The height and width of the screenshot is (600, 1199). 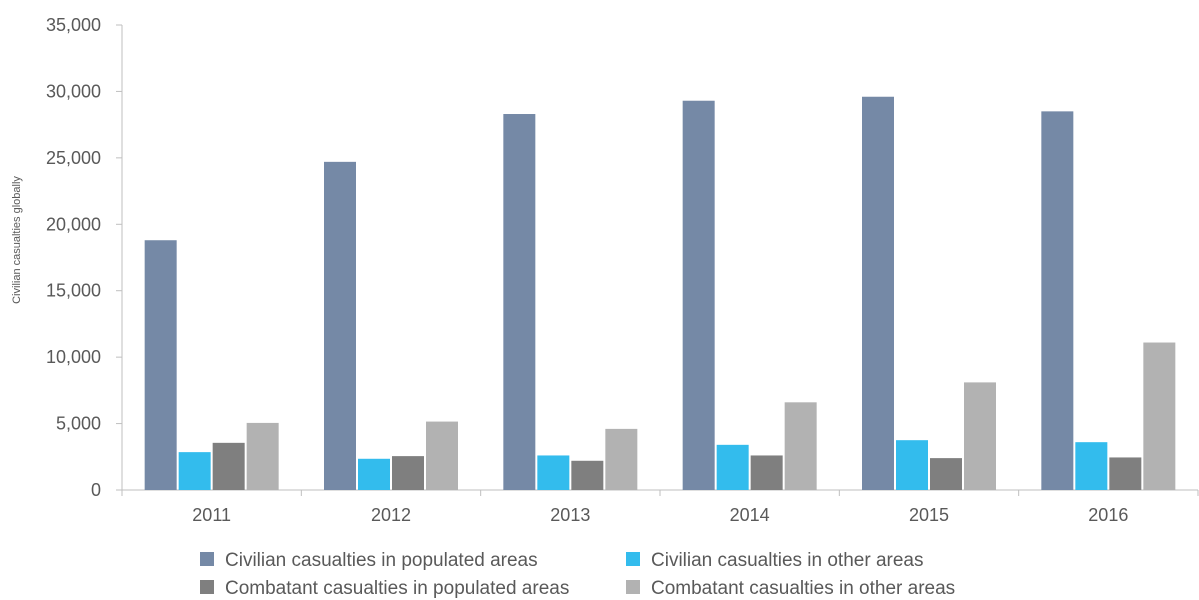 What do you see at coordinates (73, 357) in the screenshot?
I see `y-tick-label: 10,000` at bounding box center [73, 357].